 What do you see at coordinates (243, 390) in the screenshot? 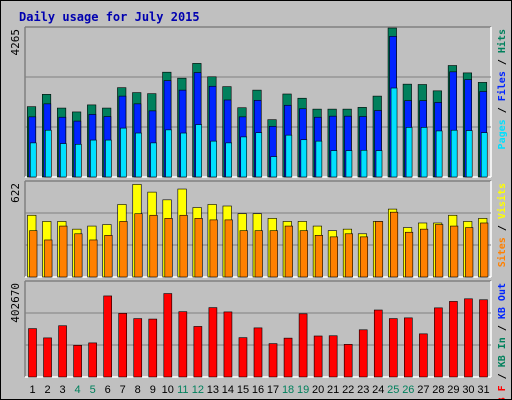
I see `x-tick-label: 15` at bounding box center [243, 390].